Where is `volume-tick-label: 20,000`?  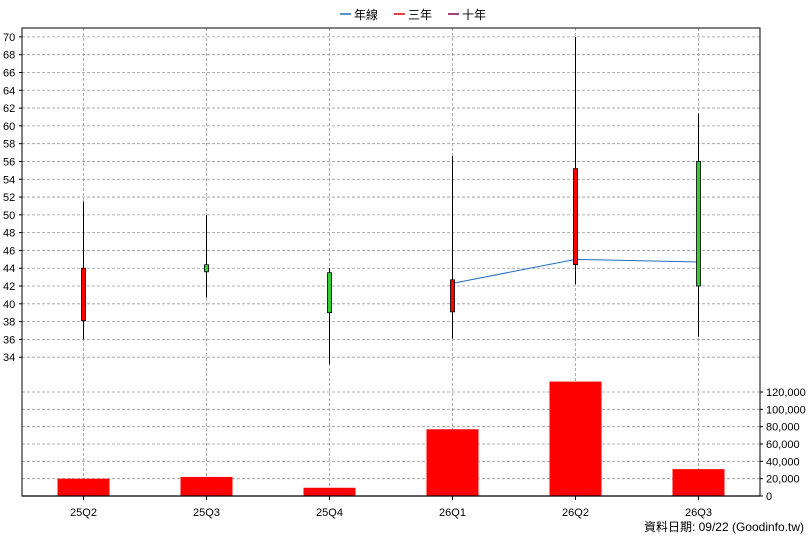
volume-tick-label: 20,000 is located at coordinates (783, 480).